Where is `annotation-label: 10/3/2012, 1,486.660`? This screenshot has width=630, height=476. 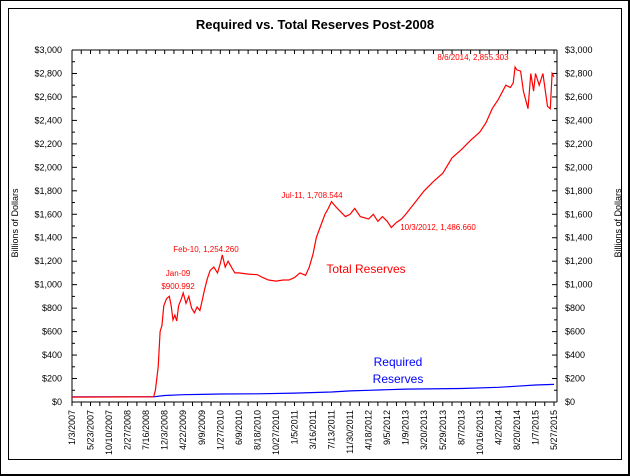
annotation-label: 10/3/2012, 1,486.660 is located at coordinates (438, 227).